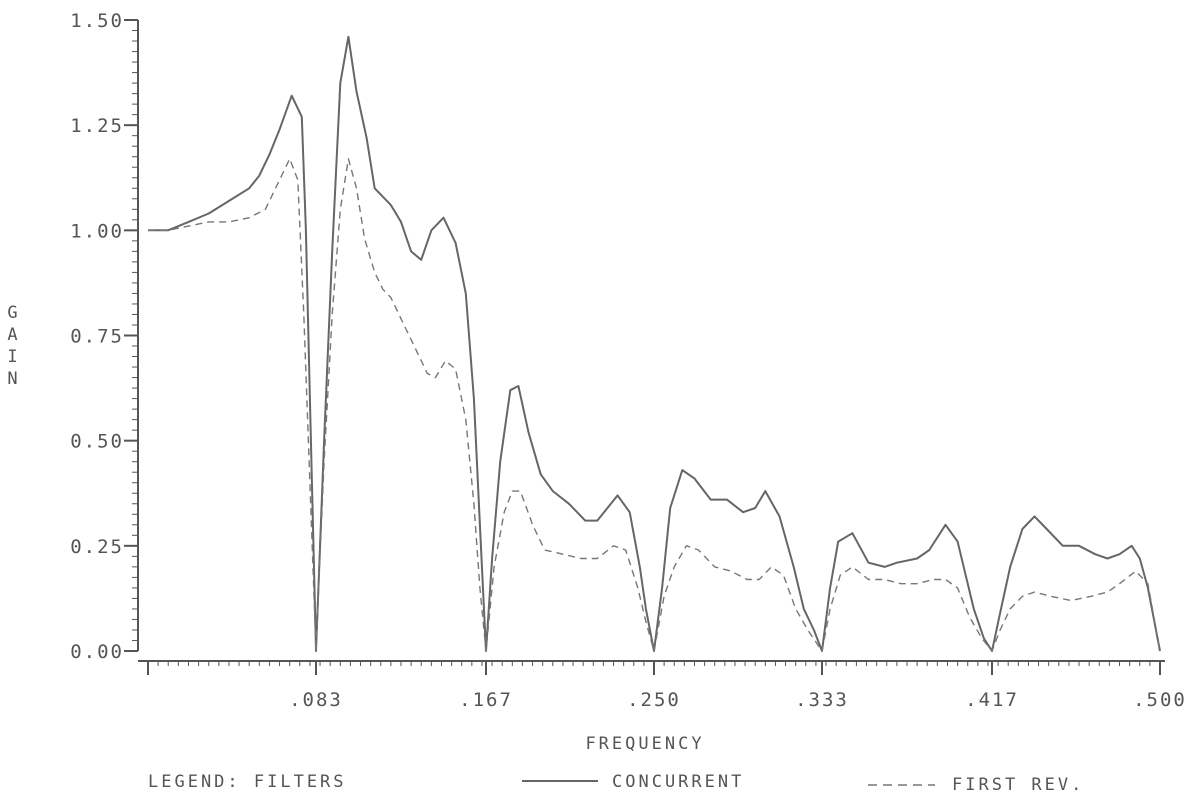 This screenshot has width=1188, height=801. What do you see at coordinates (13, 335) in the screenshot?
I see `y-axis-title-letter: A` at bounding box center [13, 335].